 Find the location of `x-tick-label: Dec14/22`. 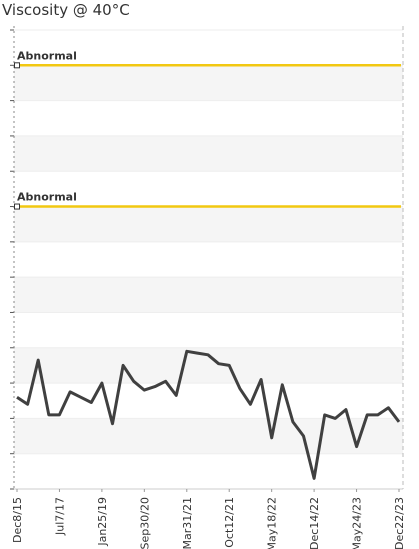

x-tick-label: Dec14/22 is located at coordinates (314, 523).